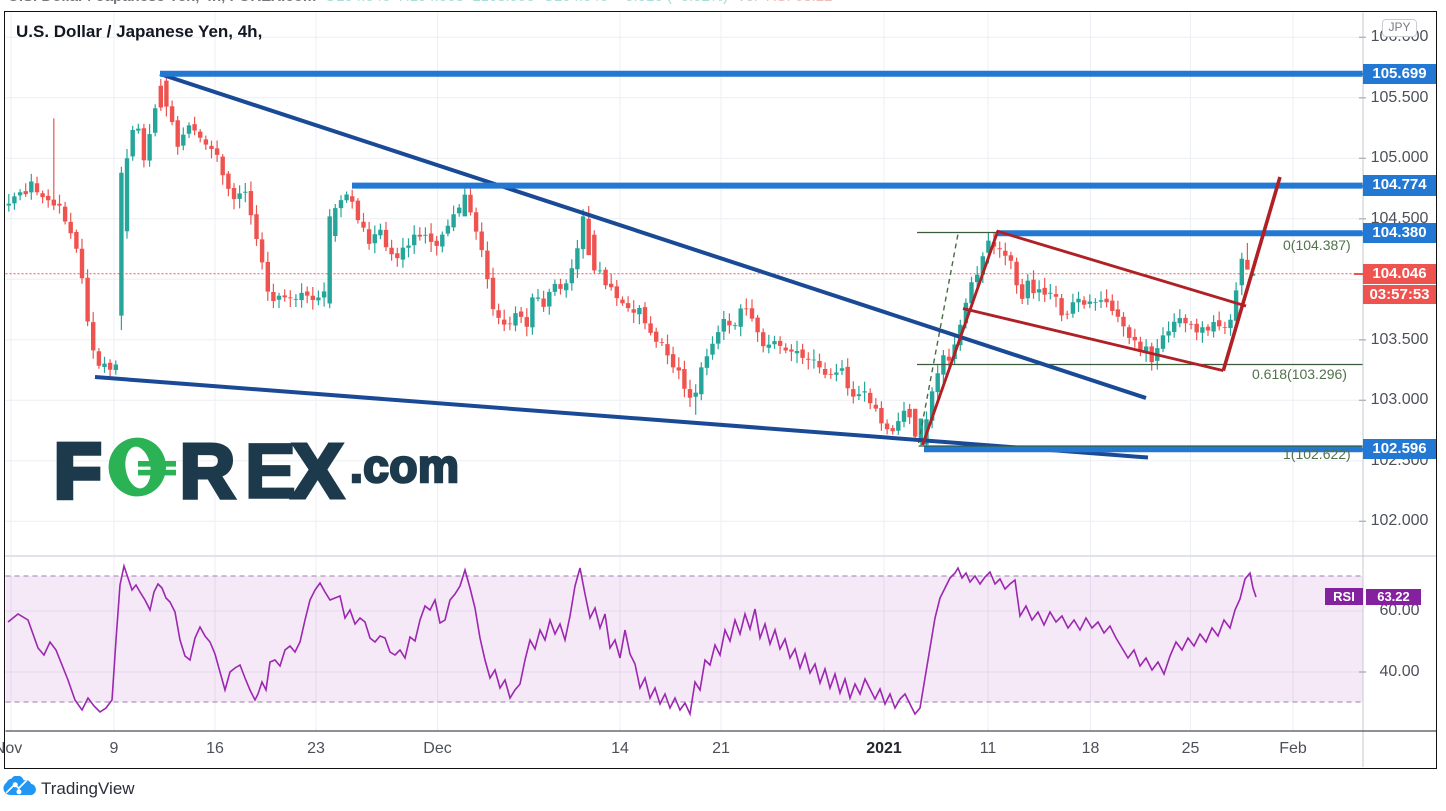 The image size is (1446, 811). I want to click on svg-text: .com, so click(404, 466).